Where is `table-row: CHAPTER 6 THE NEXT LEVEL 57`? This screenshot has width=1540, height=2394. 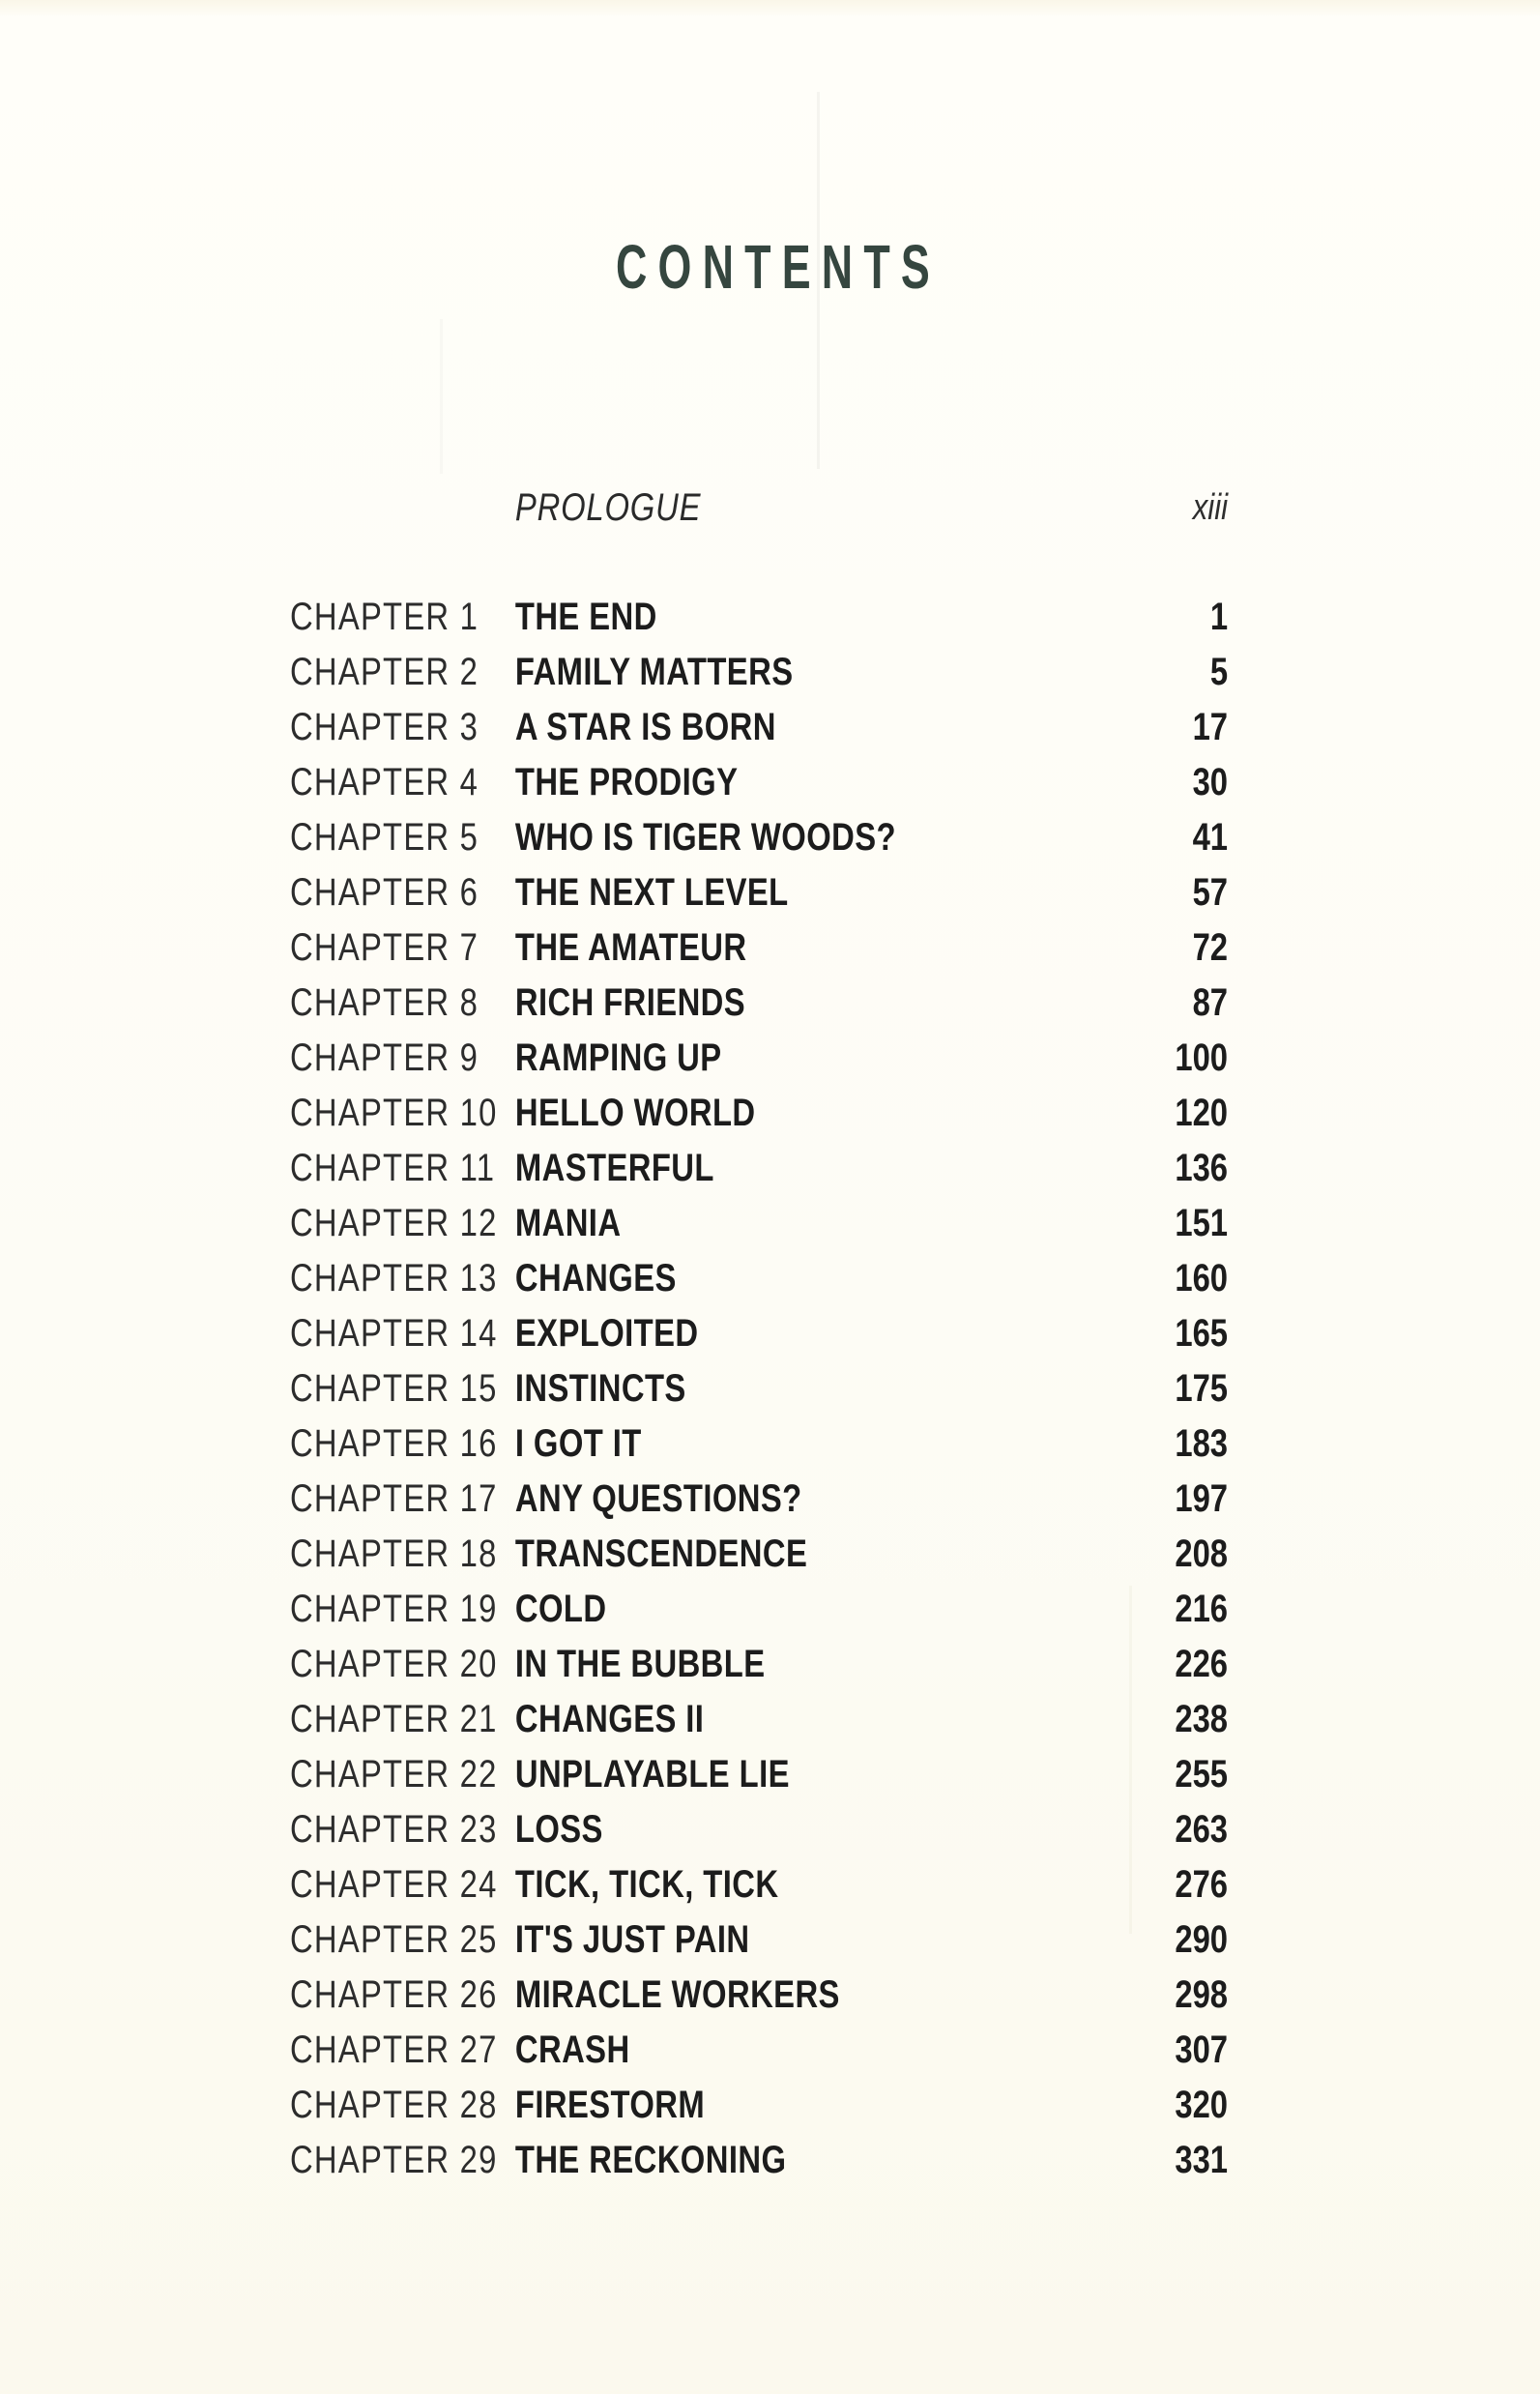
table-row: CHAPTER 6 THE NEXT LEVEL 57 is located at coordinates (759, 892).